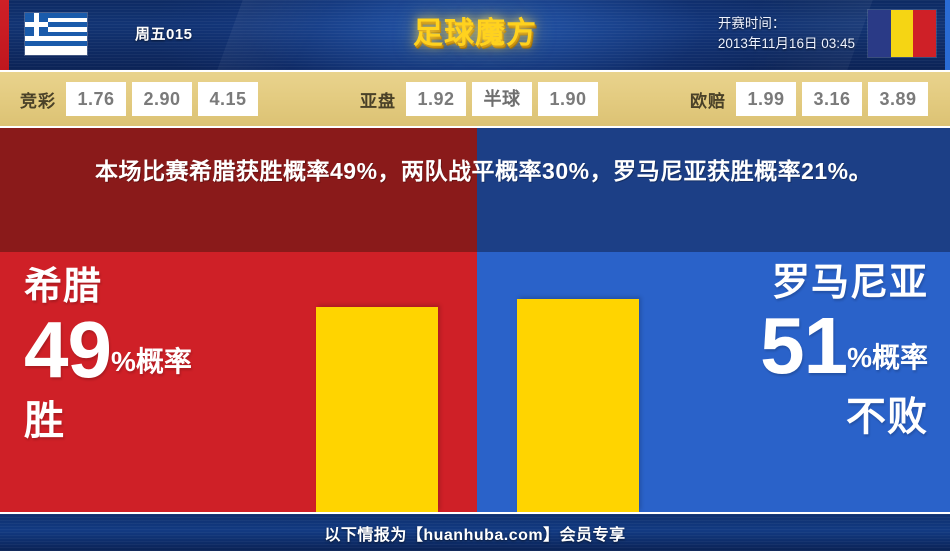  What do you see at coordinates (475, 535) in the screenshot?
I see `footer-text: 以下情报为【huanhuba.com】会员专享` at bounding box center [475, 535].